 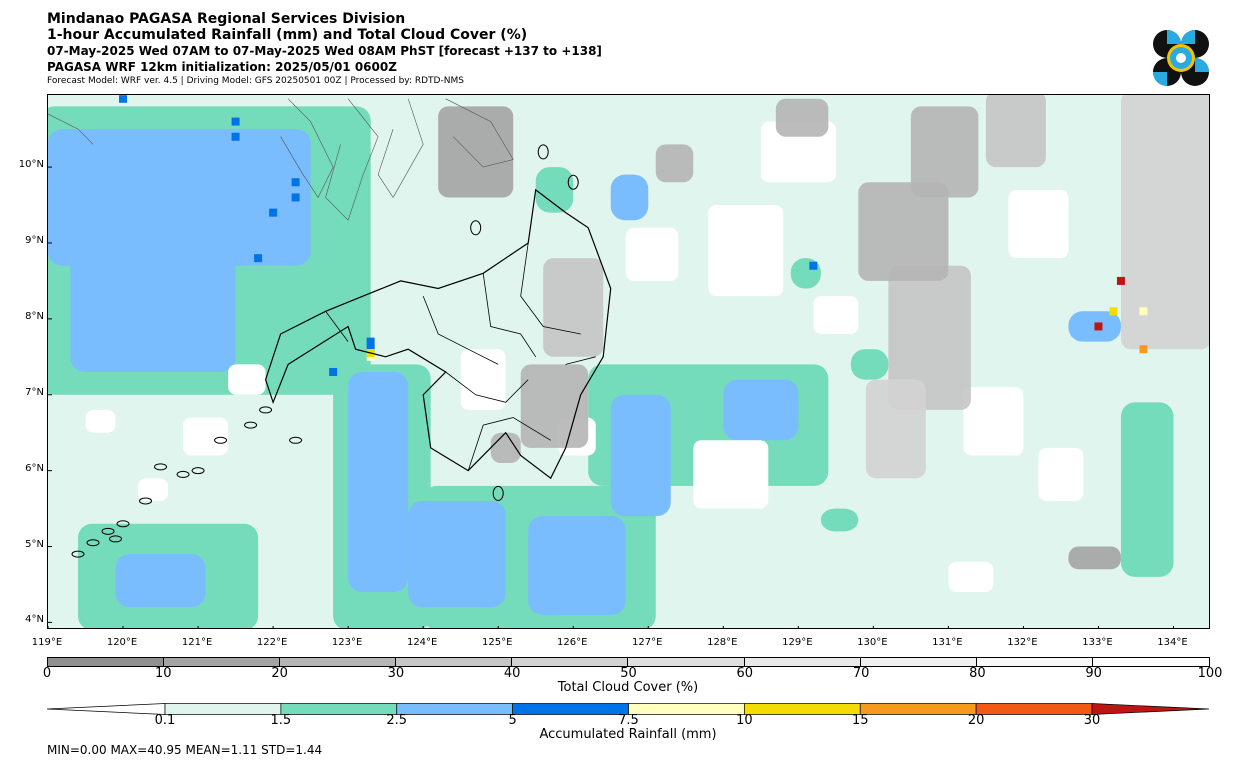 I want to click on rain-colorbar-label: 0.1, so click(x=165, y=720).